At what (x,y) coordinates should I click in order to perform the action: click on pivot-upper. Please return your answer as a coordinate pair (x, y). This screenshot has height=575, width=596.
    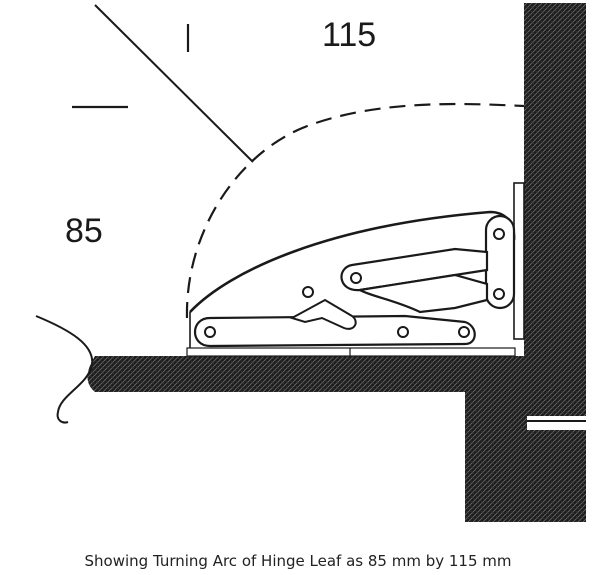
    Looking at the image, I should click on (499, 234).